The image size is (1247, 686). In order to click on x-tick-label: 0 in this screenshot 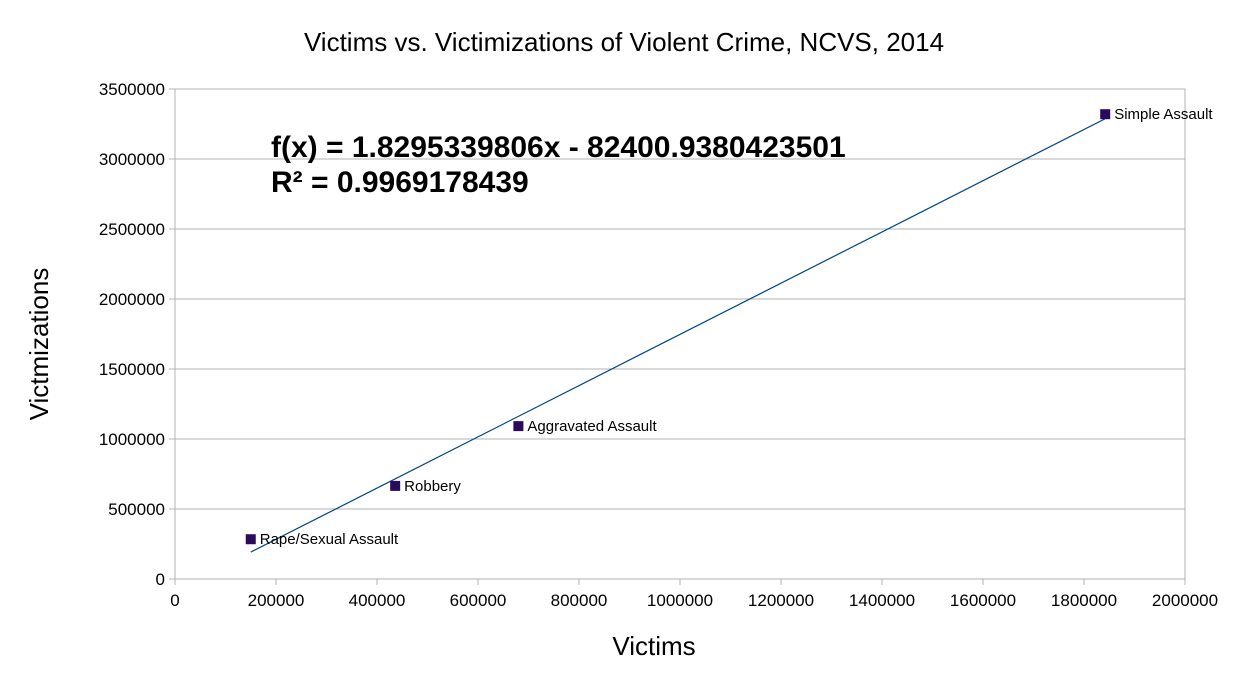, I will do `click(174, 600)`.